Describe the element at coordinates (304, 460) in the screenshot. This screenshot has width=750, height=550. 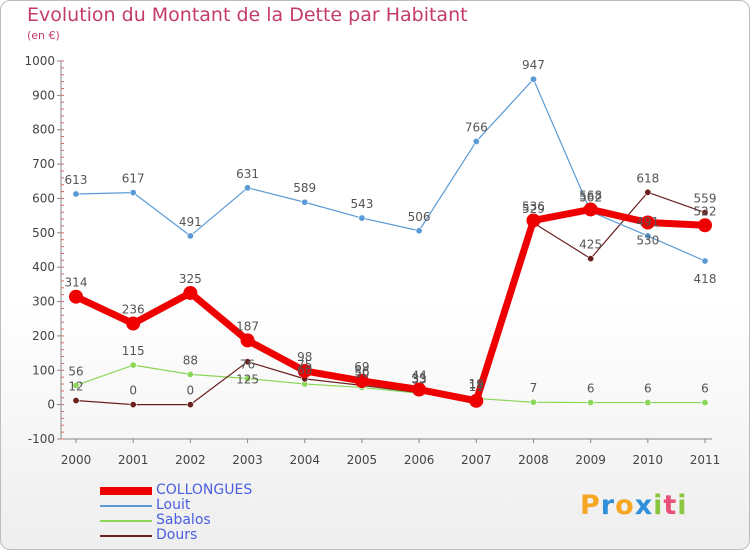
I see `x-tick-label: 2004` at that location.